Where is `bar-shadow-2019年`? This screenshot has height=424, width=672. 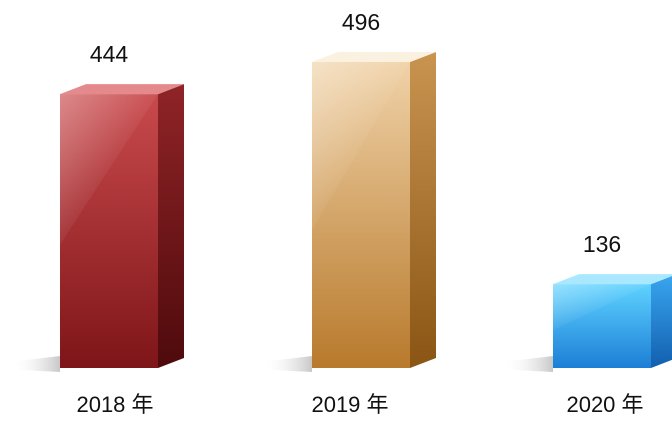 bar-shadow-2019年 is located at coordinates (287, 364).